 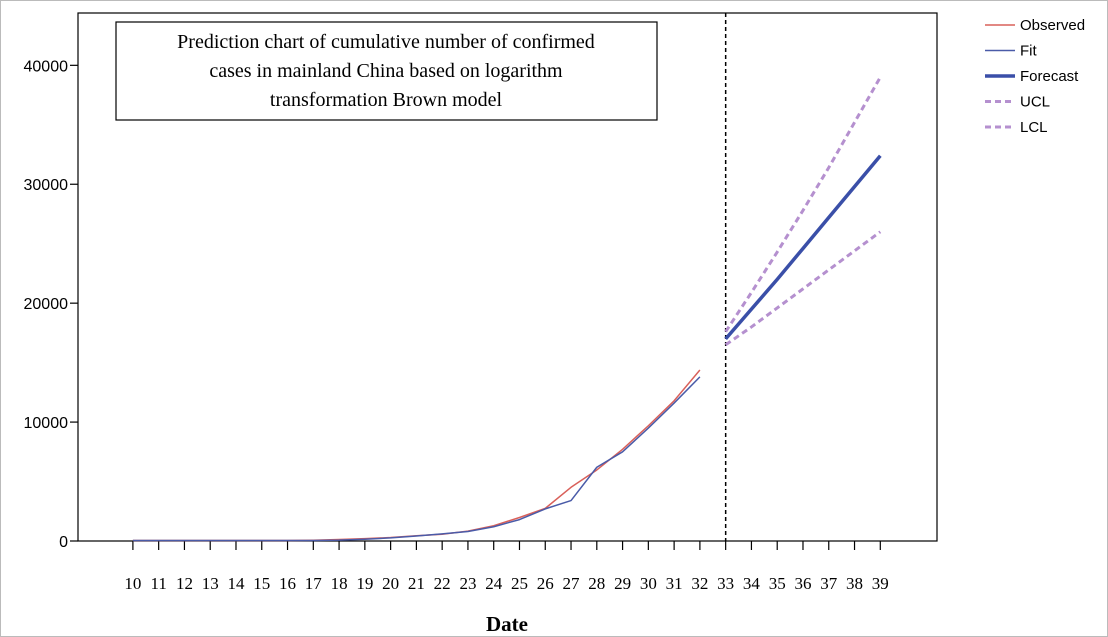 I want to click on title-box, so click(x=386, y=71).